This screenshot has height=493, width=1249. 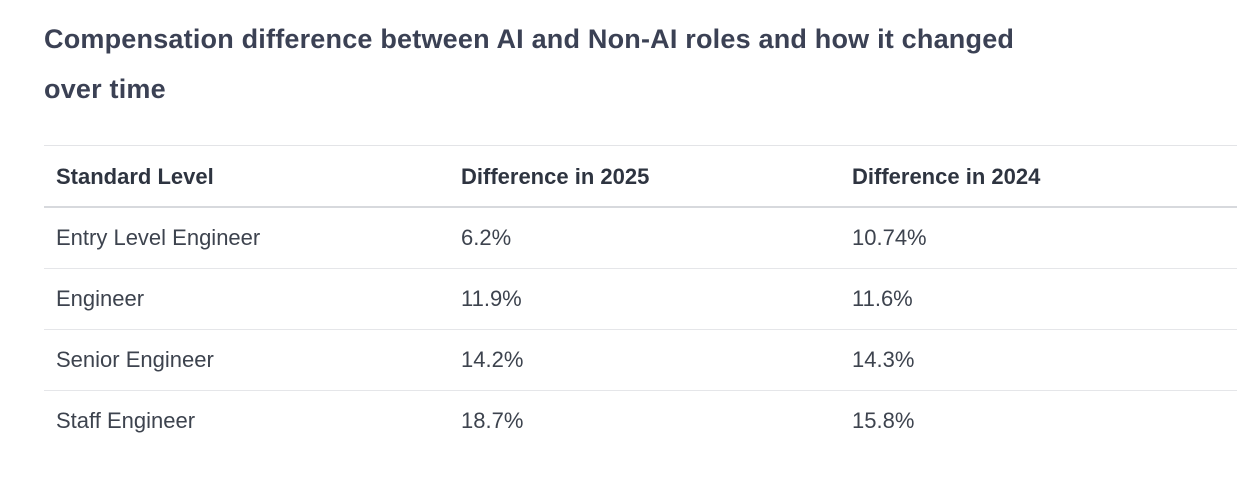 I want to click on diff-2024-cell: 15.8%, so click(x=883, y=420).